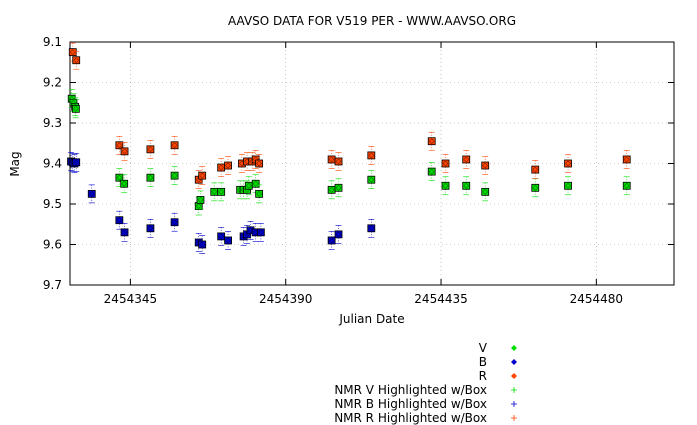  What do you see at coordinates (52, 164) in the screenshot?
I see `y-tick-label: 9.4` at bounding box center [52, 164].